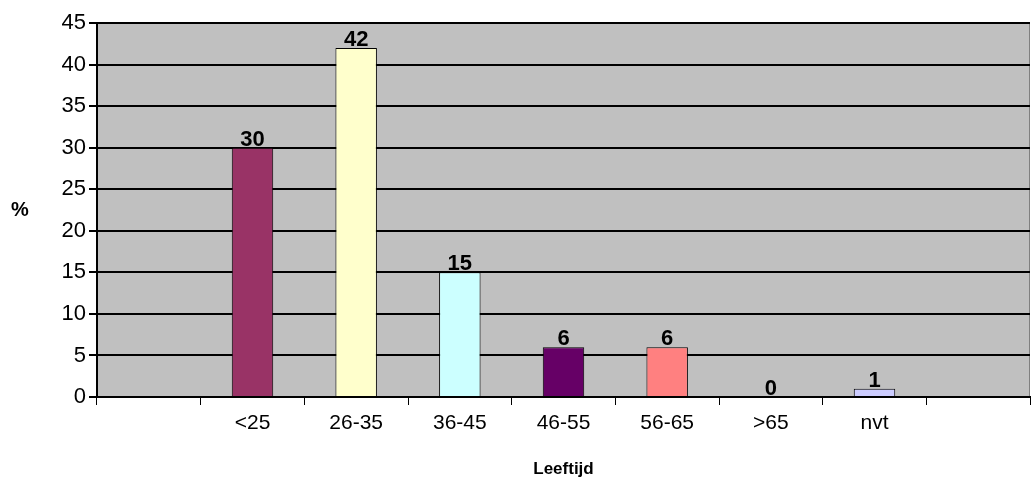 The height and width of the screenshot is (484, 1032). I want to click on data-label: 1, so click(874, 379).